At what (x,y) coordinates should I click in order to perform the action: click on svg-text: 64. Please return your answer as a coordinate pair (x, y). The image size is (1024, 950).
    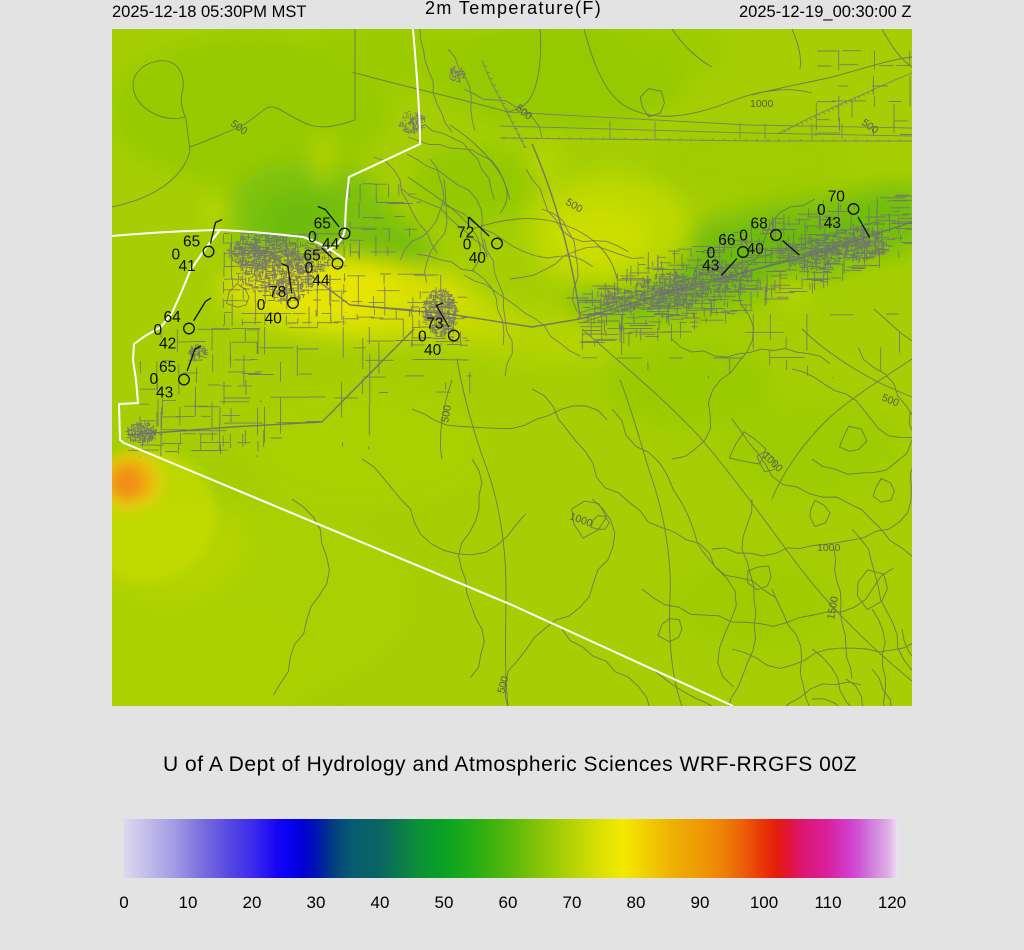
    Looking at the image, I should click on (173, 317).